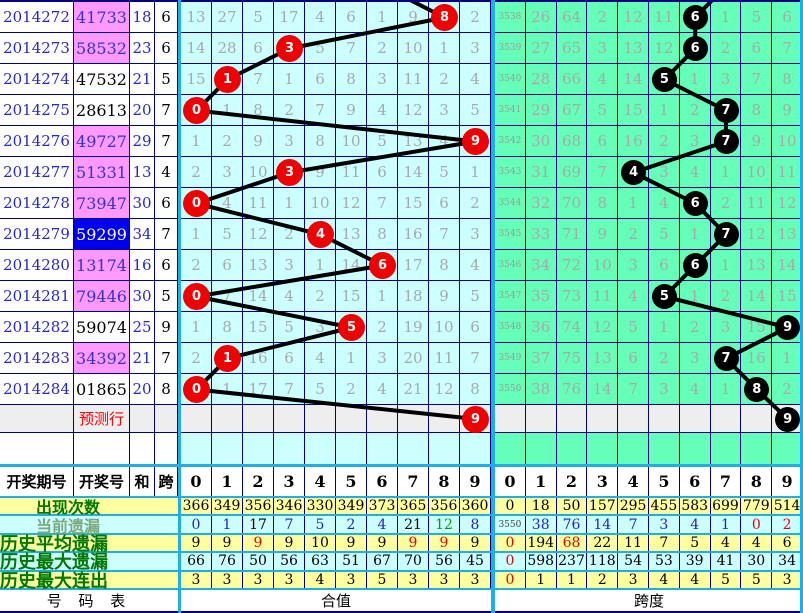 Image resolution: width=803 pixels, height=613 pixels. I want to click on omission-cell: 19, so click(413, 327).